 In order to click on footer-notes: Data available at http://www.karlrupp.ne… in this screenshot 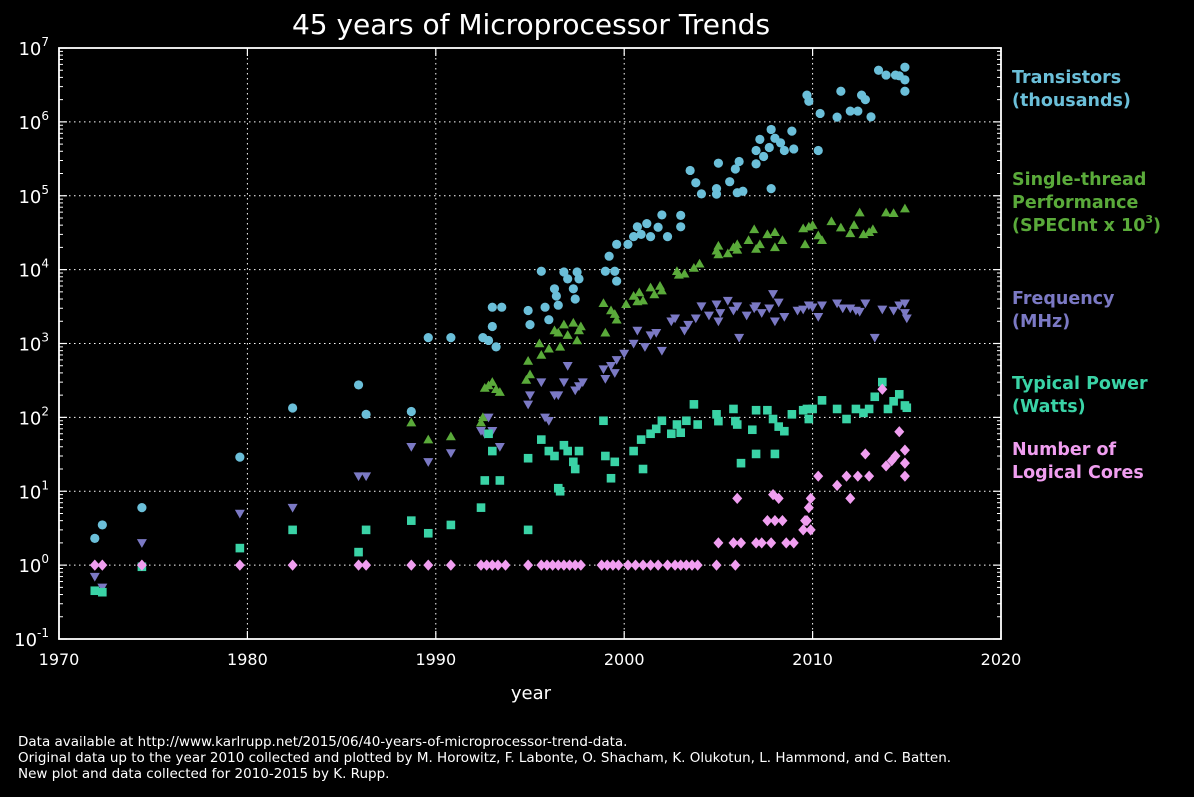, I will do `click(484, 758)`.